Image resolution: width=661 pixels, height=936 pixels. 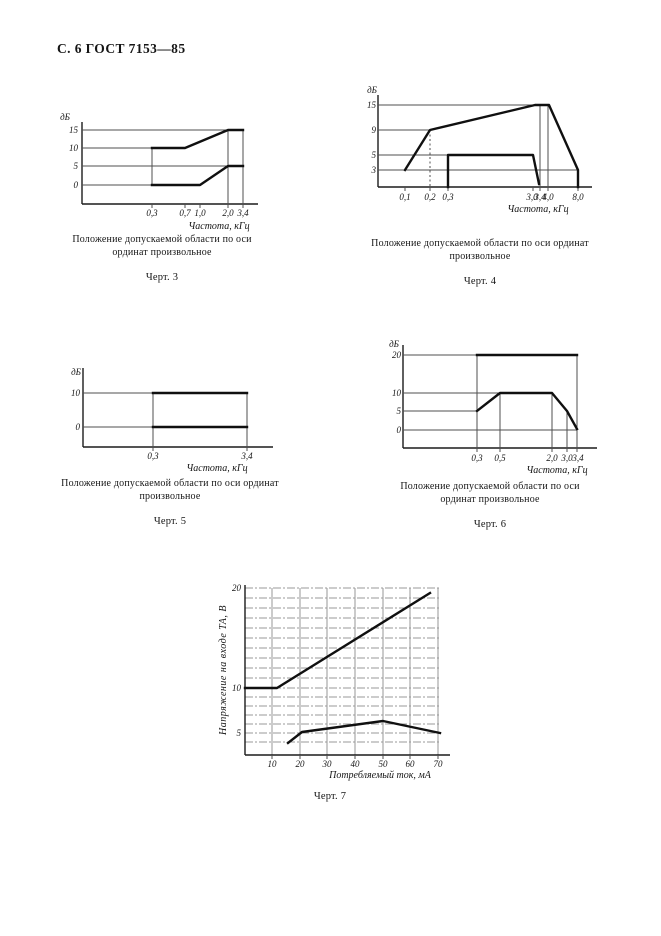 What do you see at coordinates (480, 281) in the screenshot?
I see `figure-label: Черт. 4` at bounding box center [480, 281].